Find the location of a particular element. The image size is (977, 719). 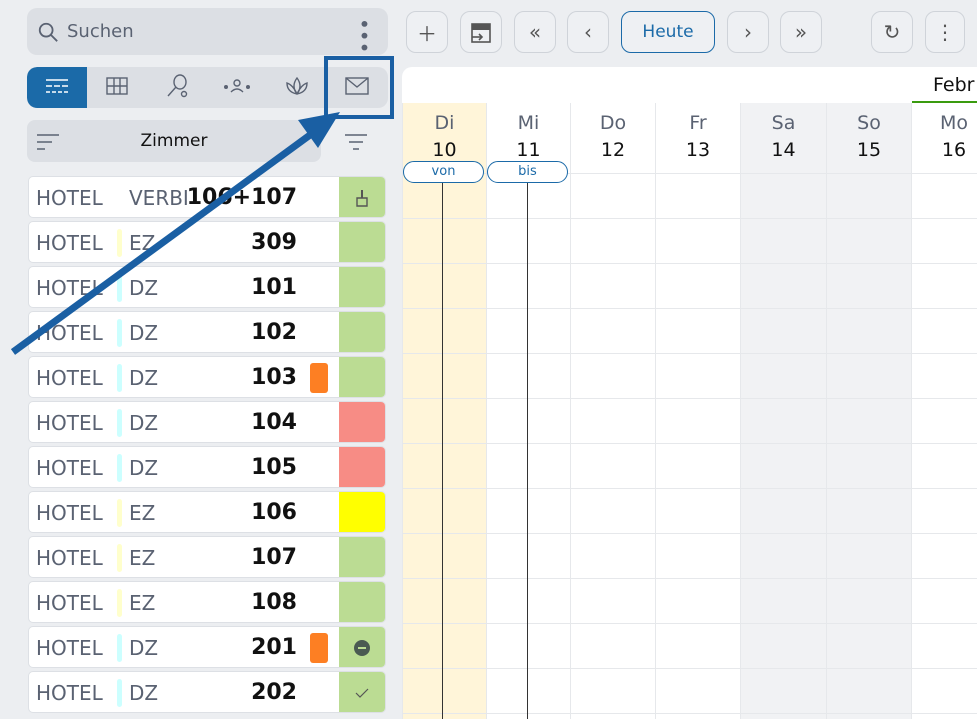

search-input: Suchen ••• is located at coordinates (207, 31).